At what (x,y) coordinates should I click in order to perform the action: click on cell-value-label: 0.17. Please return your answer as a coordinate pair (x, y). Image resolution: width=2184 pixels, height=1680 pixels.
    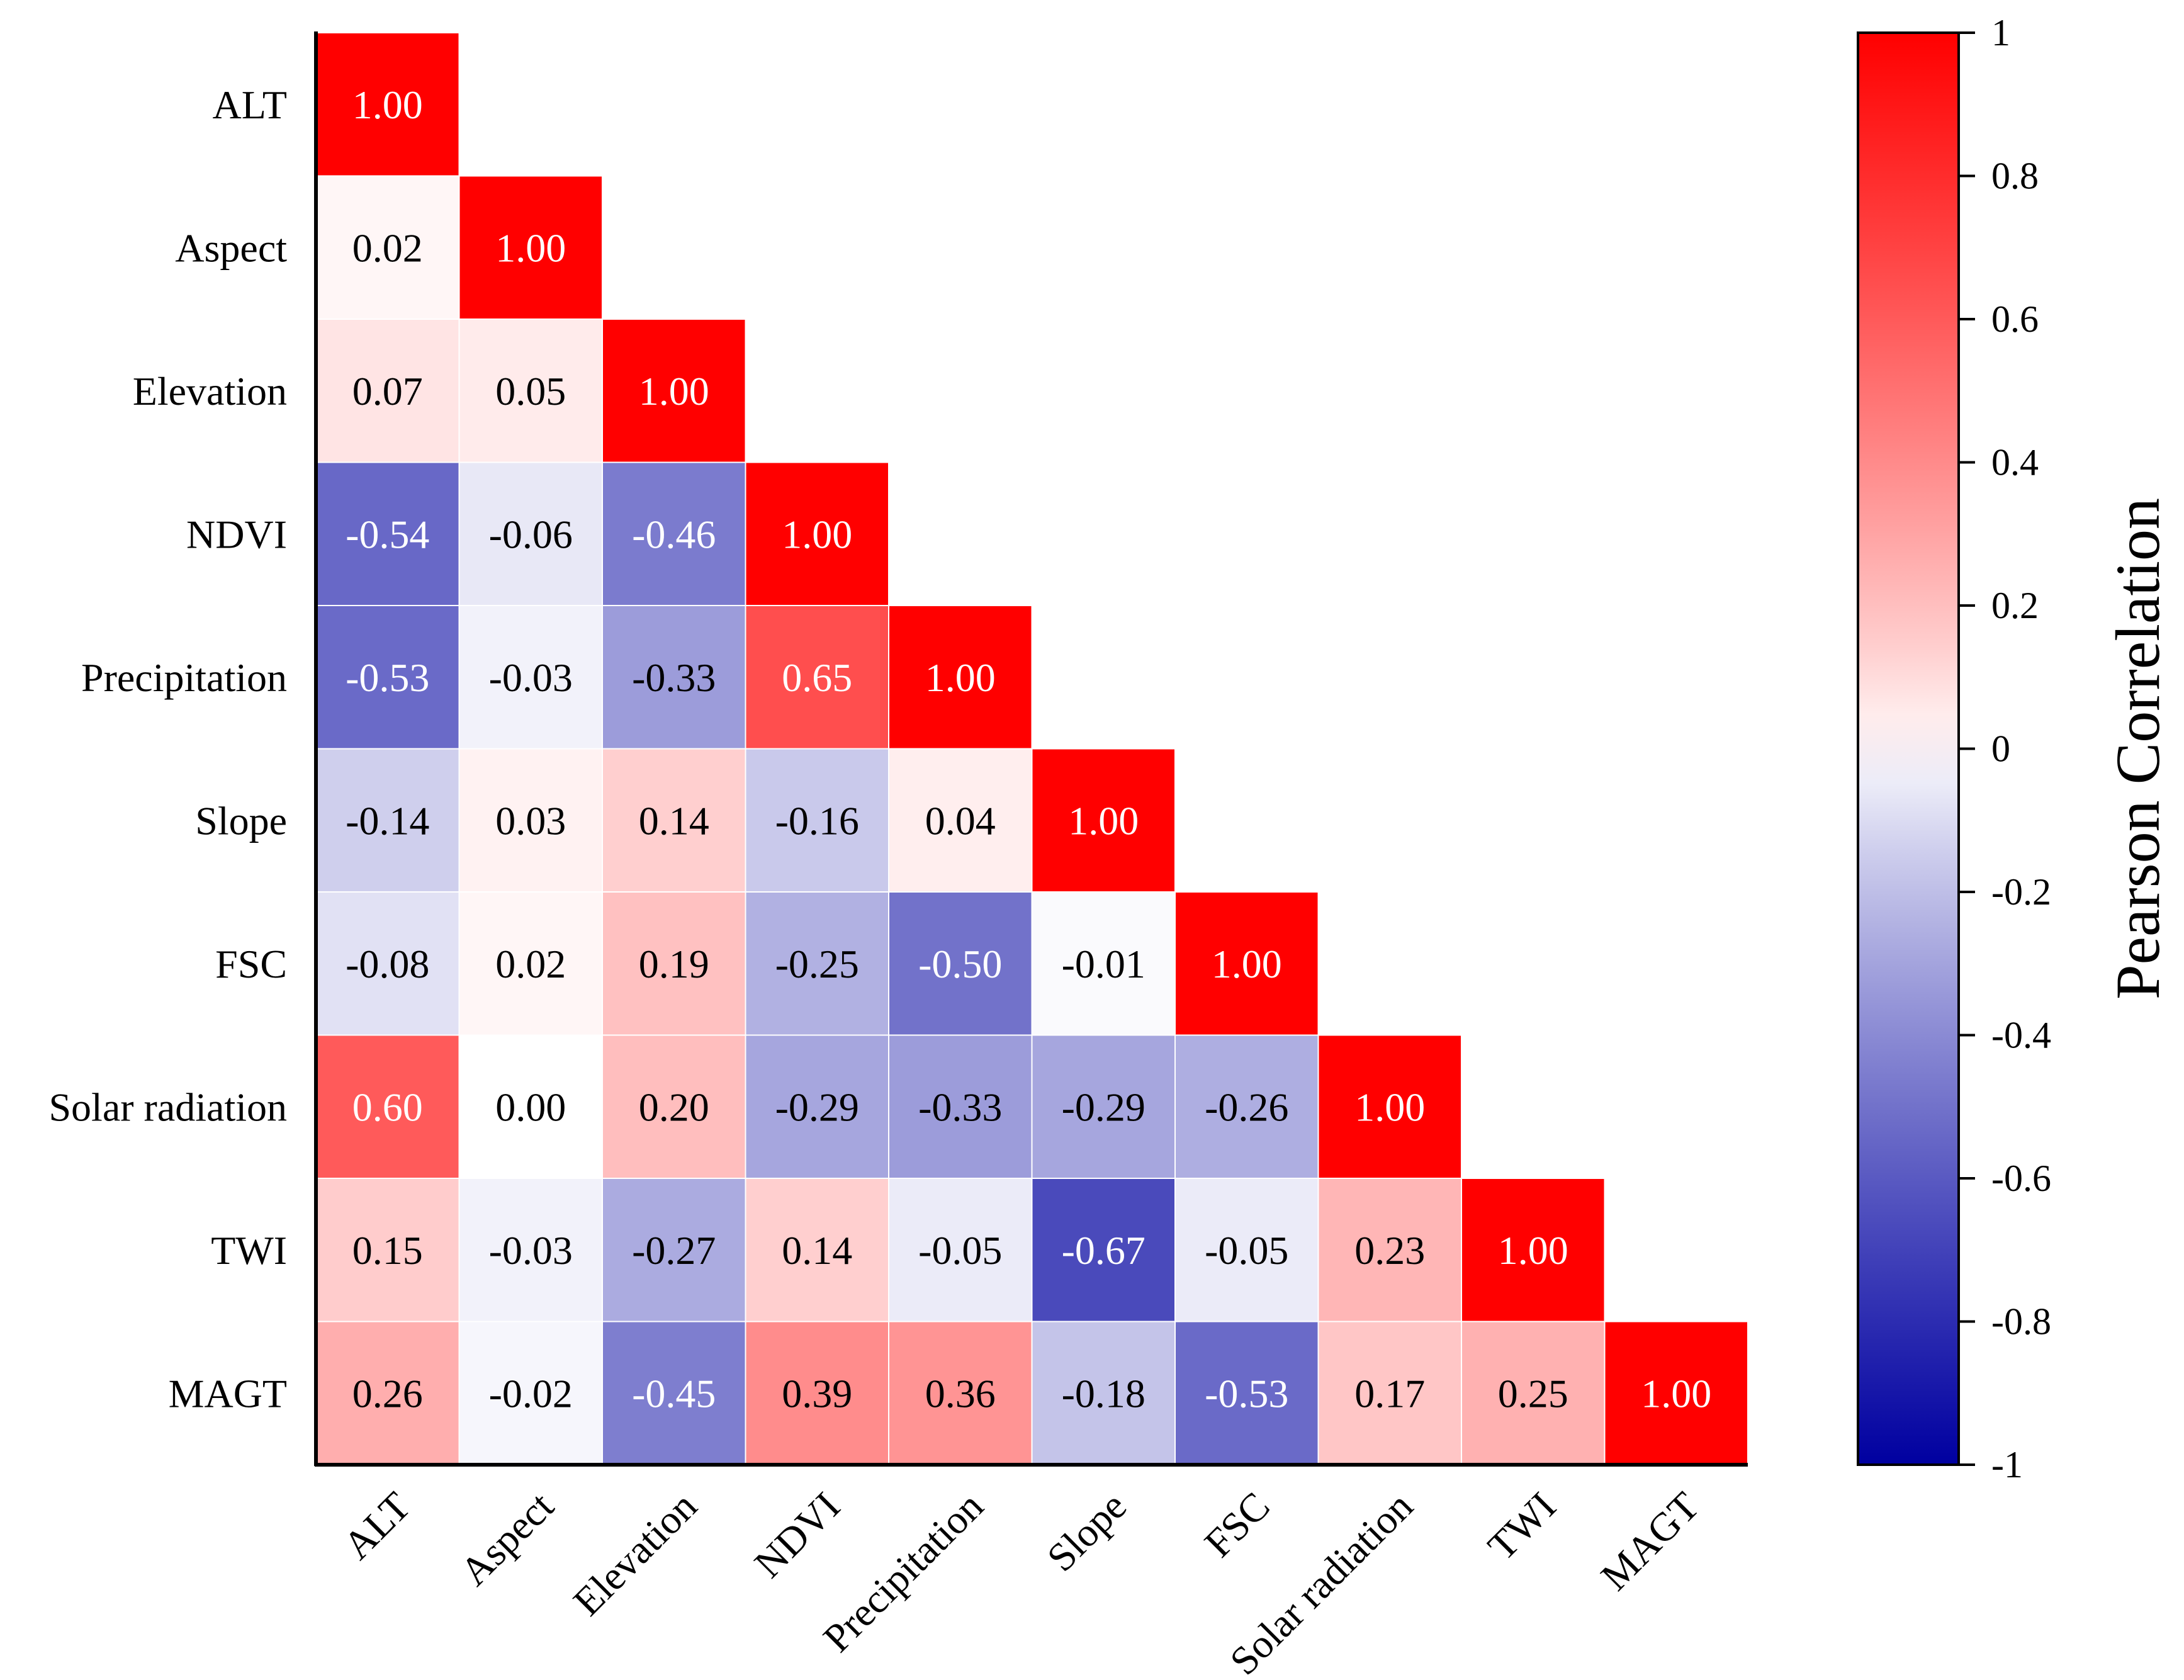
    Looking at the image, I should click on (1389, 1393).